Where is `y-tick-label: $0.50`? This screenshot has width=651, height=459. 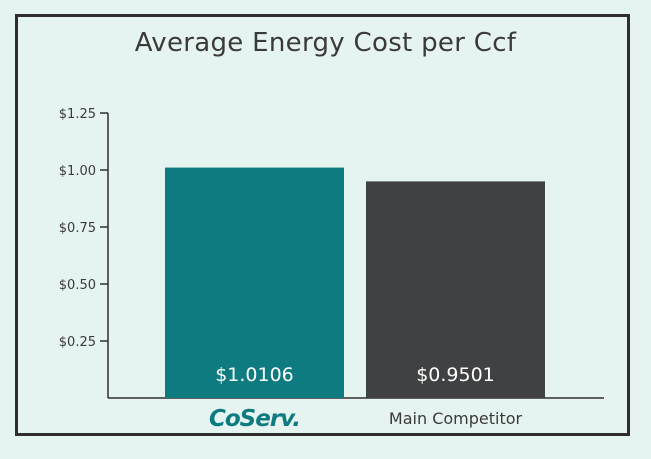
y-tick-label: $0.50 is located at coordinates (77, 285).